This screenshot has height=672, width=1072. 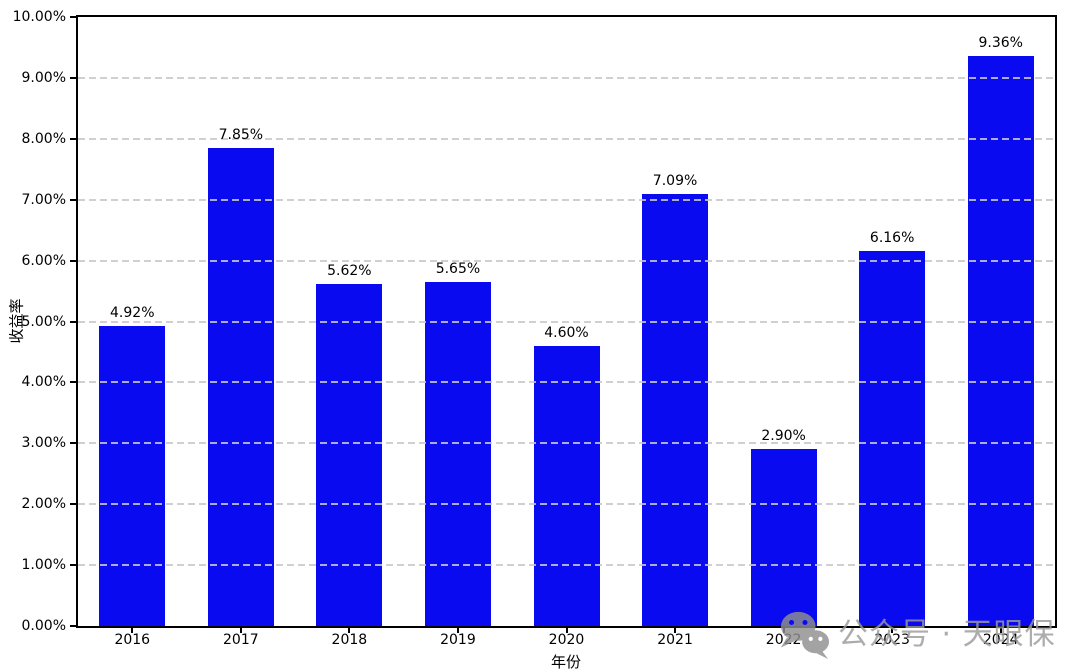 I want to click on x-tick-label: 2019, so click(x=458, y=640).